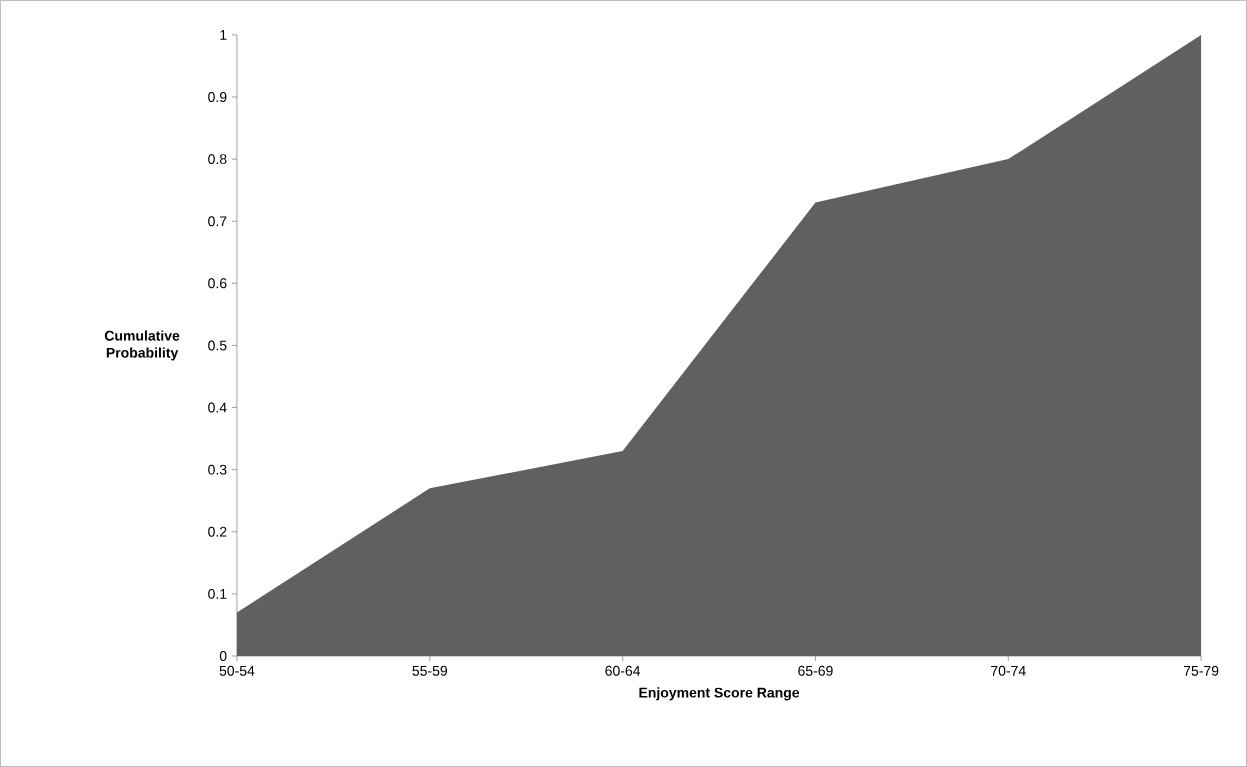  What do you see at coordinates (217, 97) in the screenshot?
I see `y-tick-label: 0.9` at bounding box center [217, 97].